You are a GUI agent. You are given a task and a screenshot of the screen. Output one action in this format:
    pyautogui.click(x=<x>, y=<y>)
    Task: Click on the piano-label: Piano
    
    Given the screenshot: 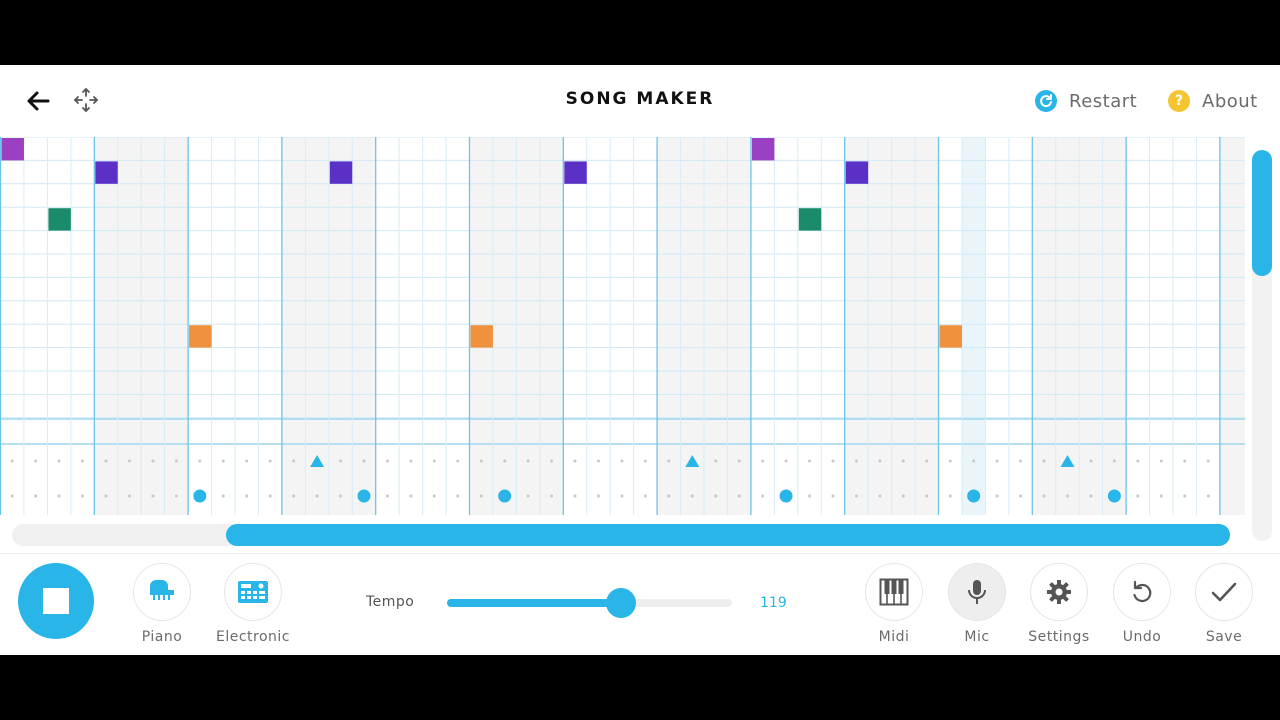 What is the action you would take?
    pyautogui.click(x=162, y=637)
    